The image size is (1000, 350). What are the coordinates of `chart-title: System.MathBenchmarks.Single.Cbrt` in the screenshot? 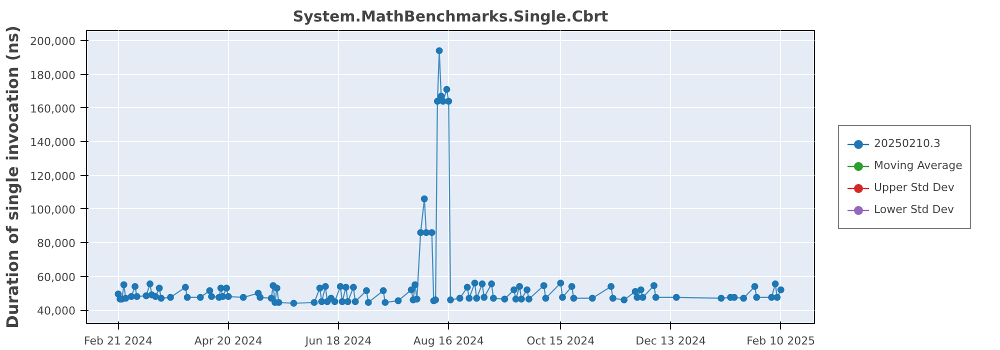 It's located at (450, 17).